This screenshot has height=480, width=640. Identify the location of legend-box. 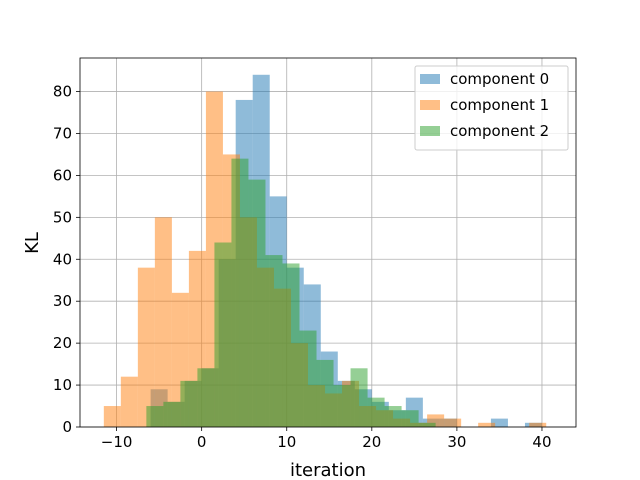
(491, 108).